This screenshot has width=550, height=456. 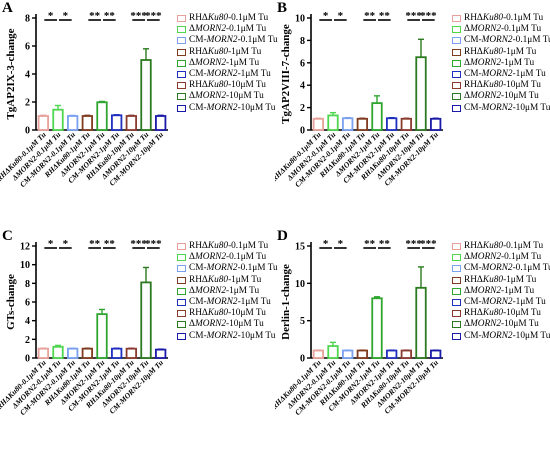 What do you see at coordinates (11, 73) in the screenshot?
I see `y-axis-label: TgAP2IX-3-change` at bounding box center [11, 73].